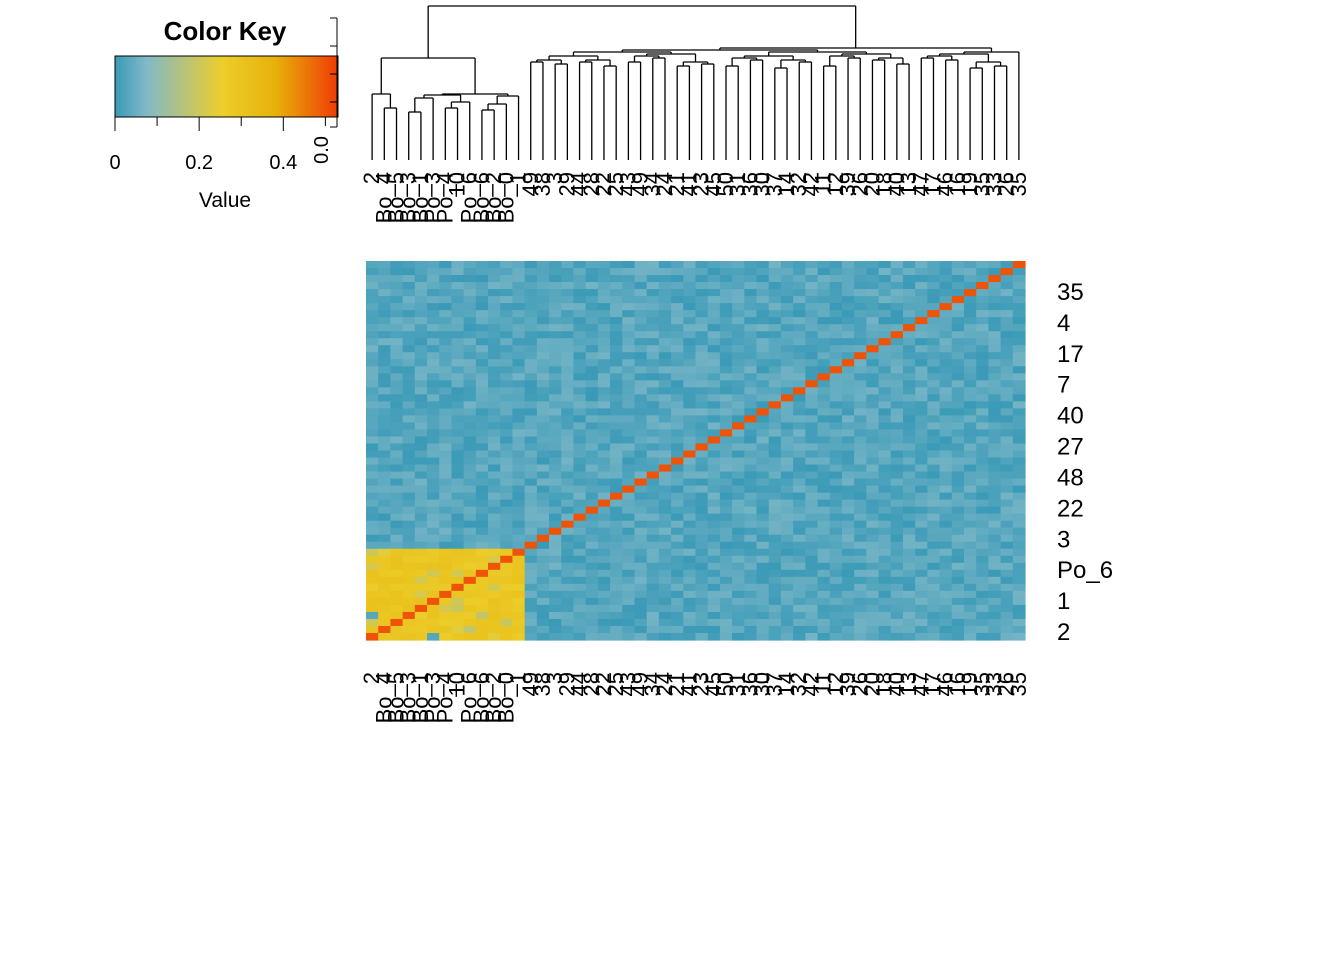 This screenshot has width=1344, height=960. I want to click on color-key-tick-label: 0, so click(114, 163).